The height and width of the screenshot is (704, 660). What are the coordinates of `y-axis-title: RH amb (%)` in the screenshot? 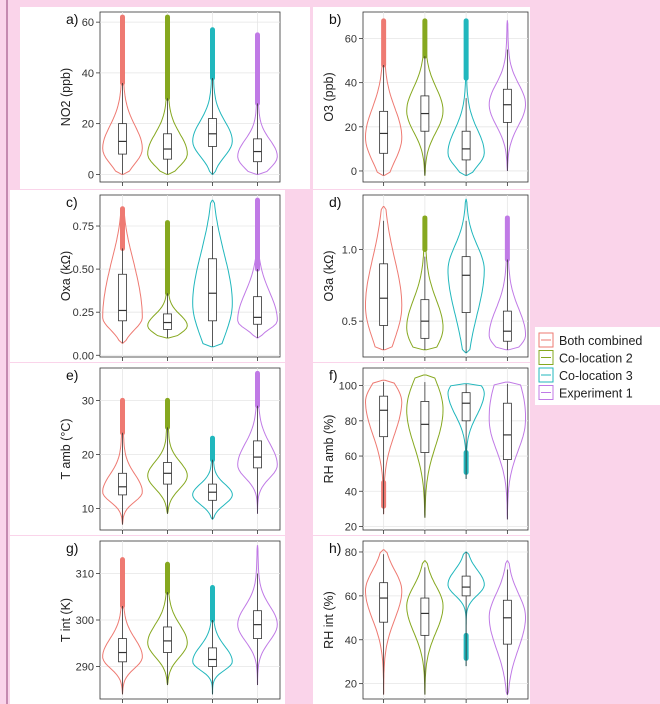 It's located at (329, 449).